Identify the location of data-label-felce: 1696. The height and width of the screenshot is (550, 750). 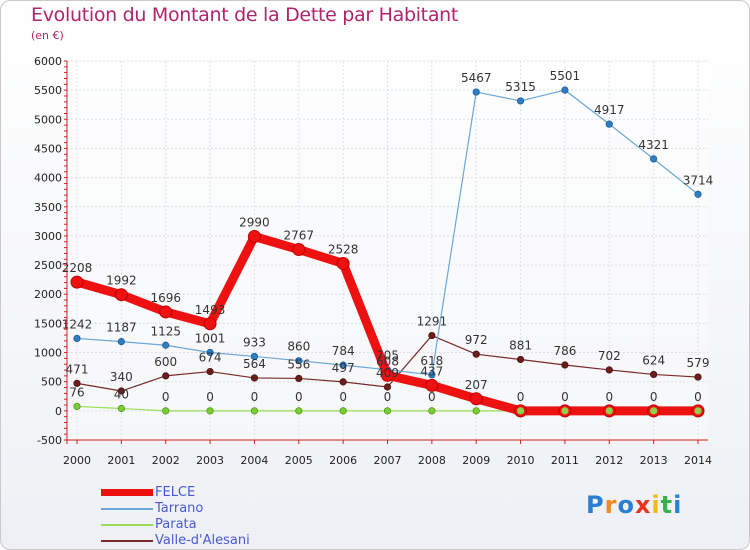
(165, 298).